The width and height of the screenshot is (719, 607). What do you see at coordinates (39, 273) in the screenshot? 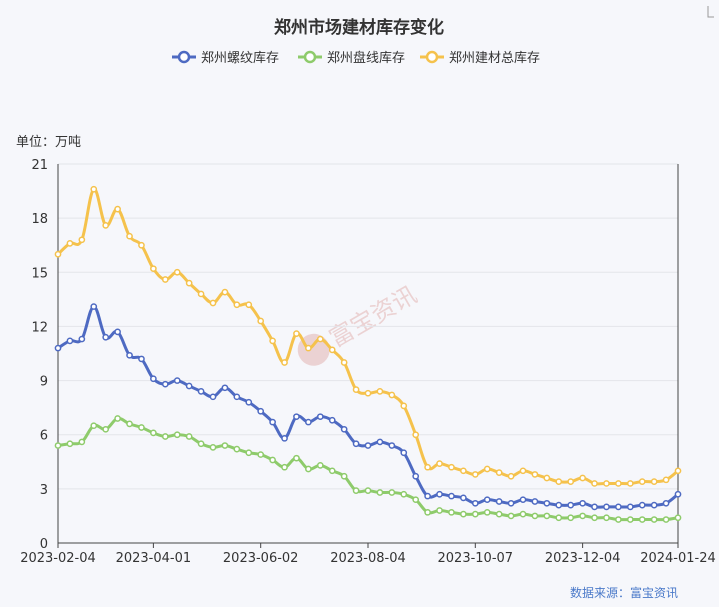
I see `y-tick-label: 15` at bounding box center [39, 273].